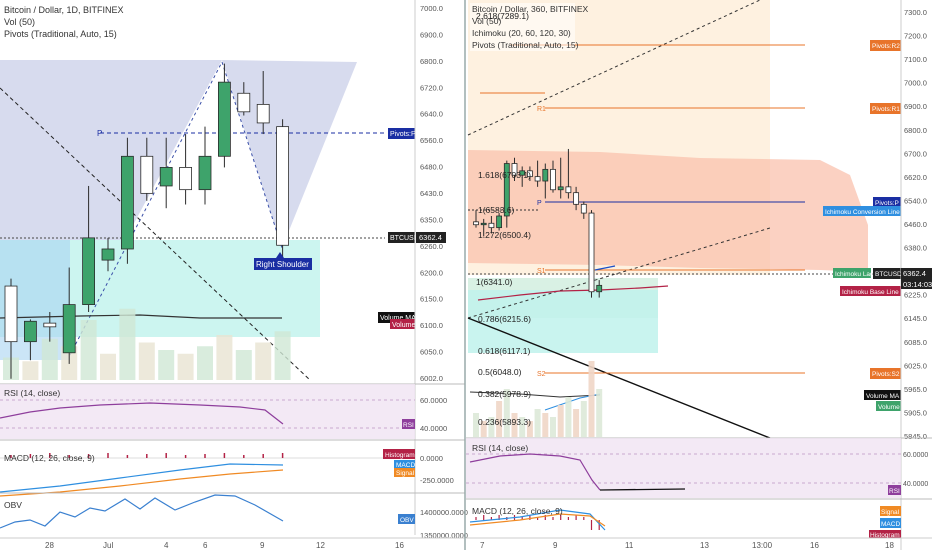  I want to click on fib-1-lower: 1(6341.0), so click(494, 282).